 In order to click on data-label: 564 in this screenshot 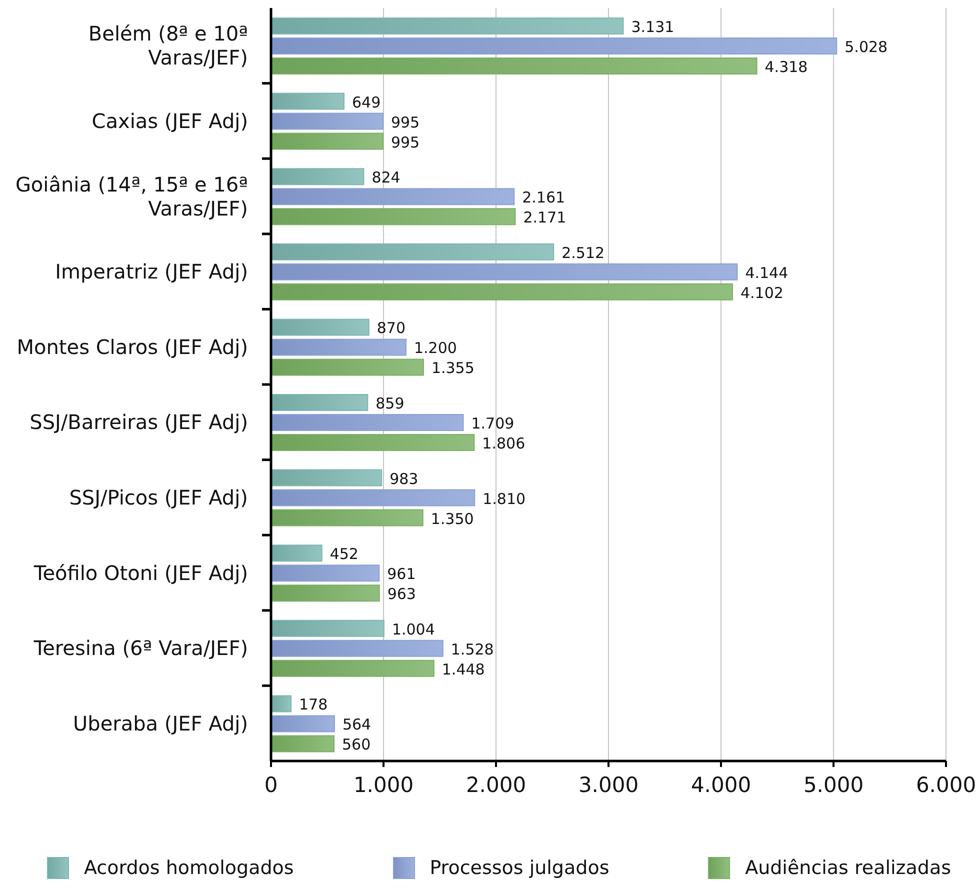, I will do `click(357, 725)`.